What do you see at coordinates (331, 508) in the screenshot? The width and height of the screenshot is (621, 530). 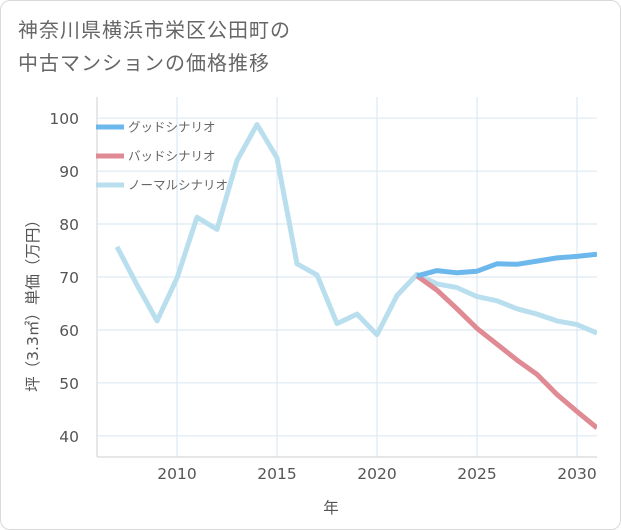 I see `x-axis-label: 年` at bounding box center [331, 508].